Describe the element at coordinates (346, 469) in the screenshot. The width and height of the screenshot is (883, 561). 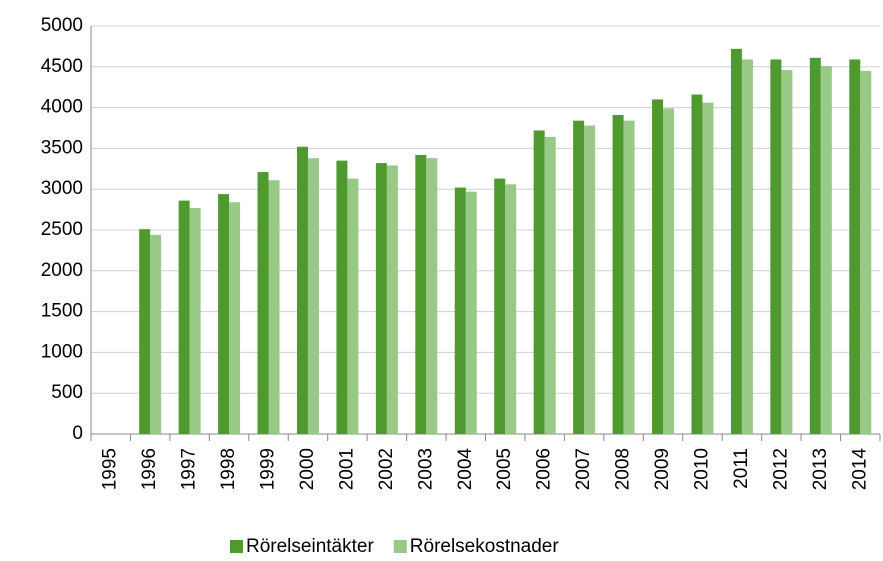
I see `x-tick-label: 2001` at that location.